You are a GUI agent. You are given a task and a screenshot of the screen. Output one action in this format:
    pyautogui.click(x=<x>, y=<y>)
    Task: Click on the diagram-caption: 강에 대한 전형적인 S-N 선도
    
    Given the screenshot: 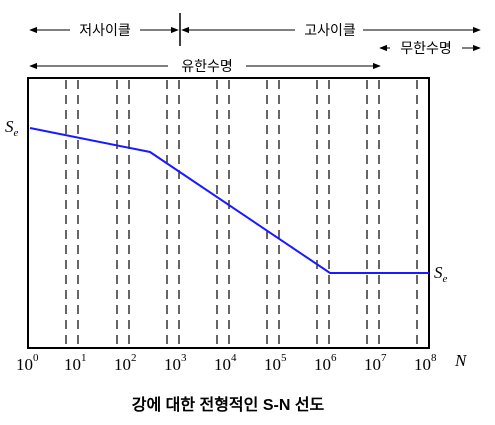 What is the action you would take?
    pyautogui.click(x=228, y=404)
    